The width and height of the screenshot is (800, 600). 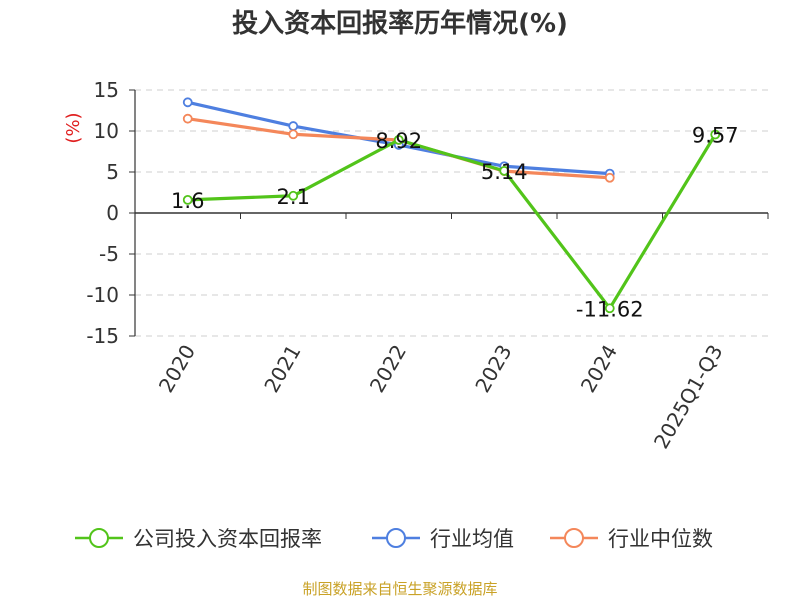 What do you see at coordinates (112, 213) in the screenshot?
I see `y-tick-label: 0` at bounding box center [112, 213].